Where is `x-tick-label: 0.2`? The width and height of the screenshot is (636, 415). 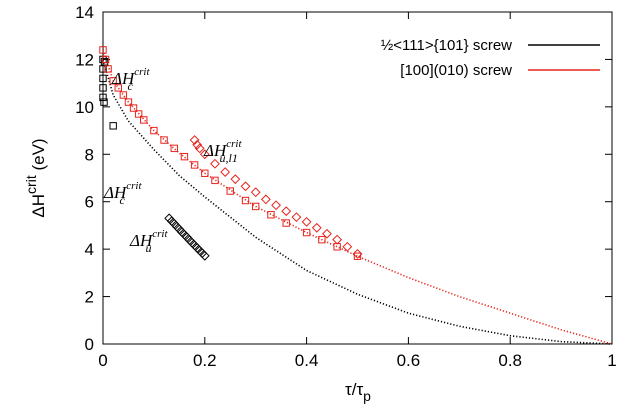
x-tick-label: 0.2 is located at coordinates (205, 360).